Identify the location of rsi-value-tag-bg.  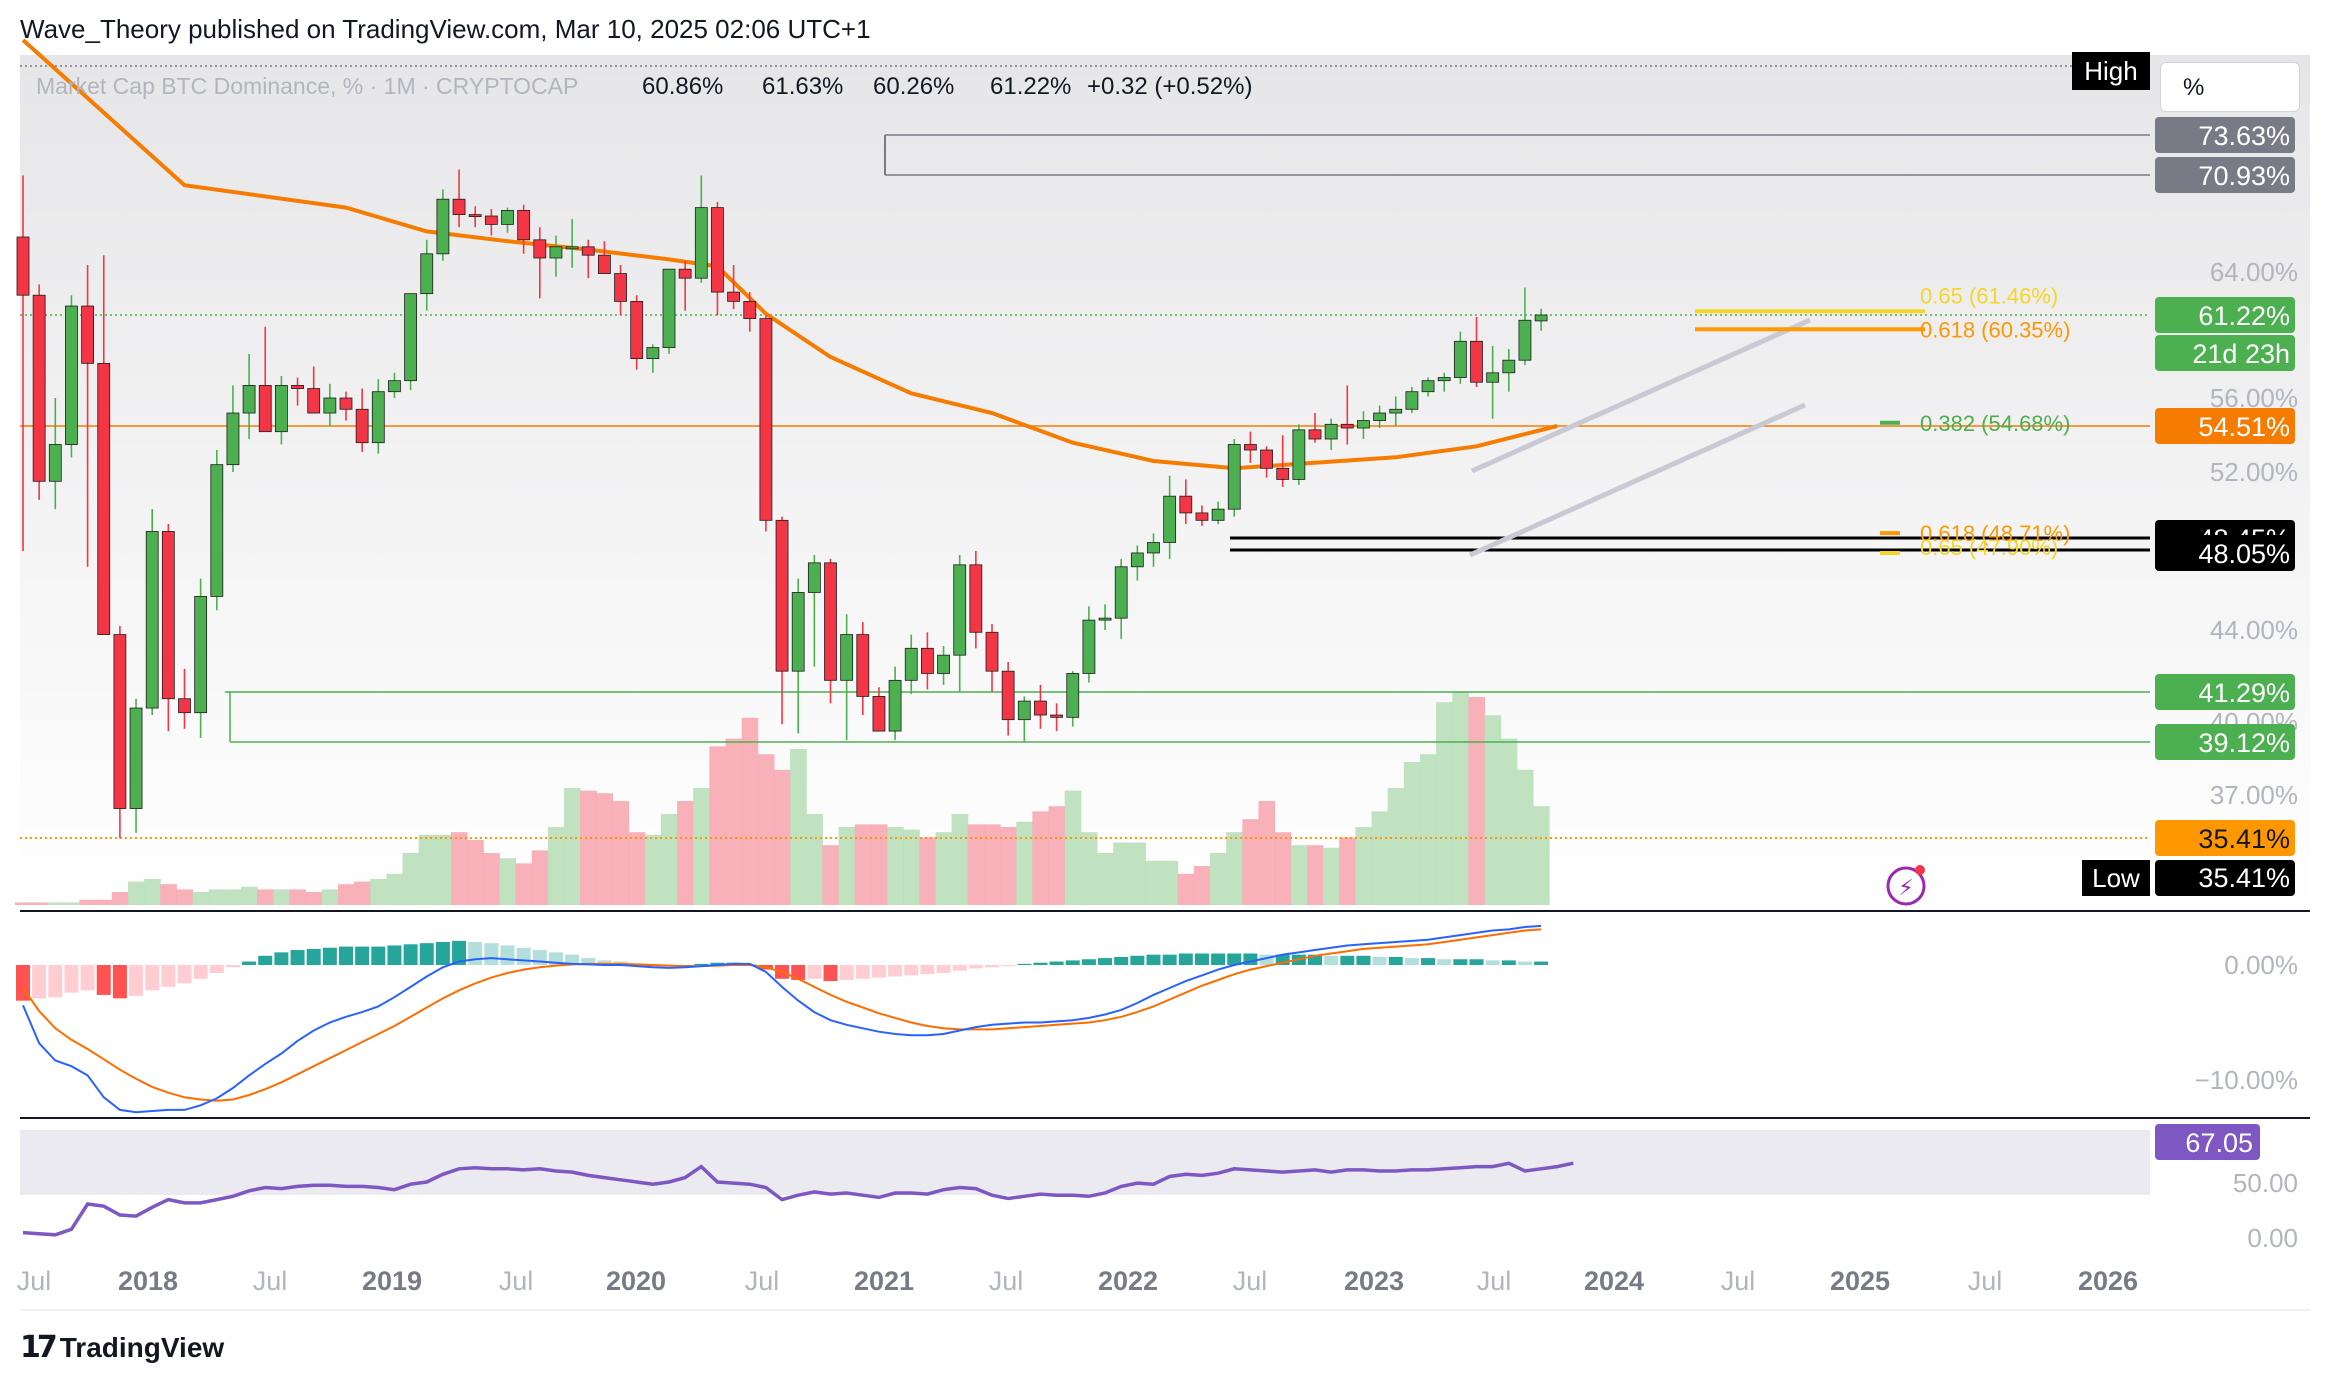
(2207, 1142).